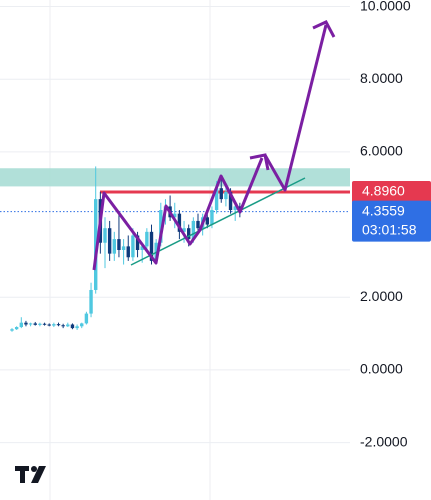 The image size is (431, 500). Describe the element at coordinates (381, 369) in the screenshot. I see `y-tick-label: 0.0000` at that location.